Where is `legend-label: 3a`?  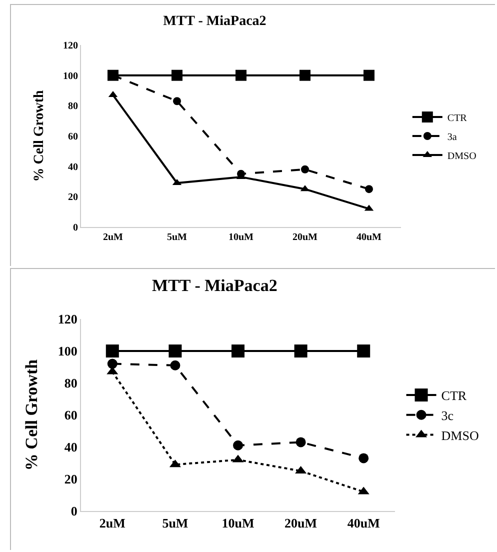 legend-label: 3a is located at coordinates (452, 137).